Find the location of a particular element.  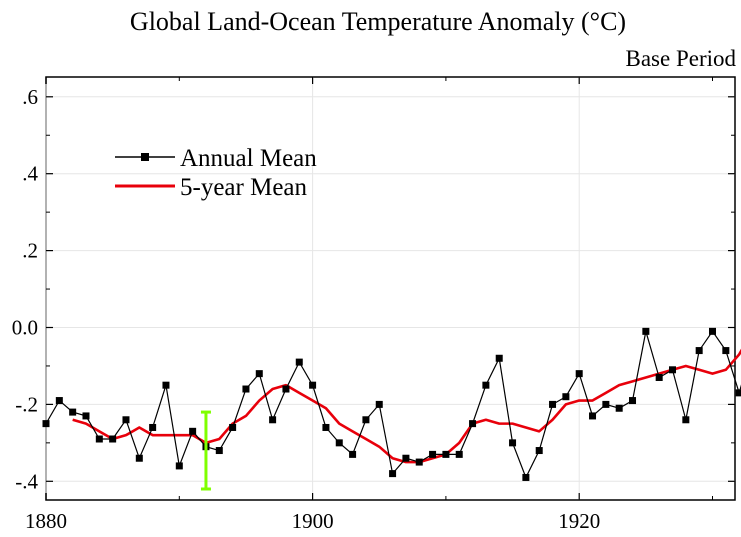

y-tick-label: -.2 is located at coordinates (26, 404).